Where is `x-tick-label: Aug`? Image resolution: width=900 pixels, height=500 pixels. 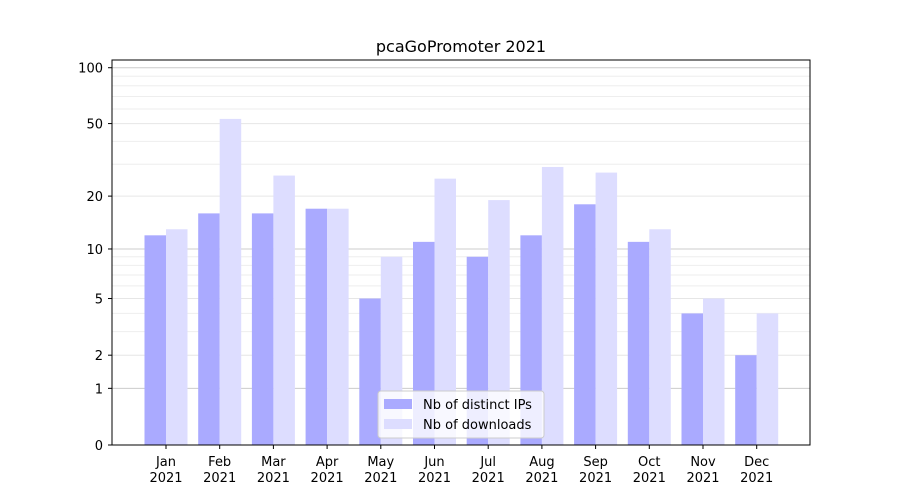
x-tick-label: Aug is located at coordinates (541, 462).